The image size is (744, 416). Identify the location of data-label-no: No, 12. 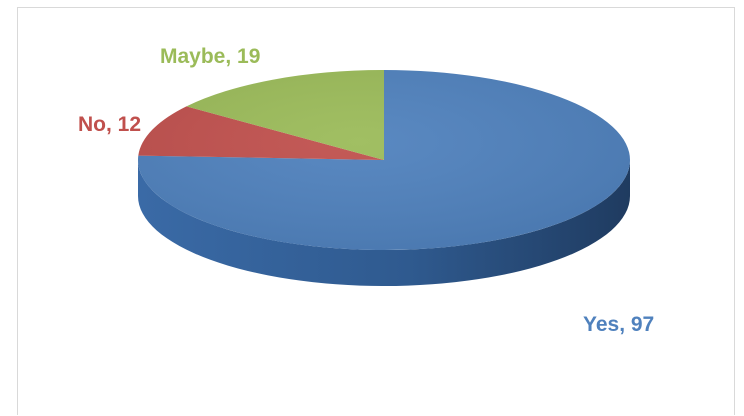
(109, 124).